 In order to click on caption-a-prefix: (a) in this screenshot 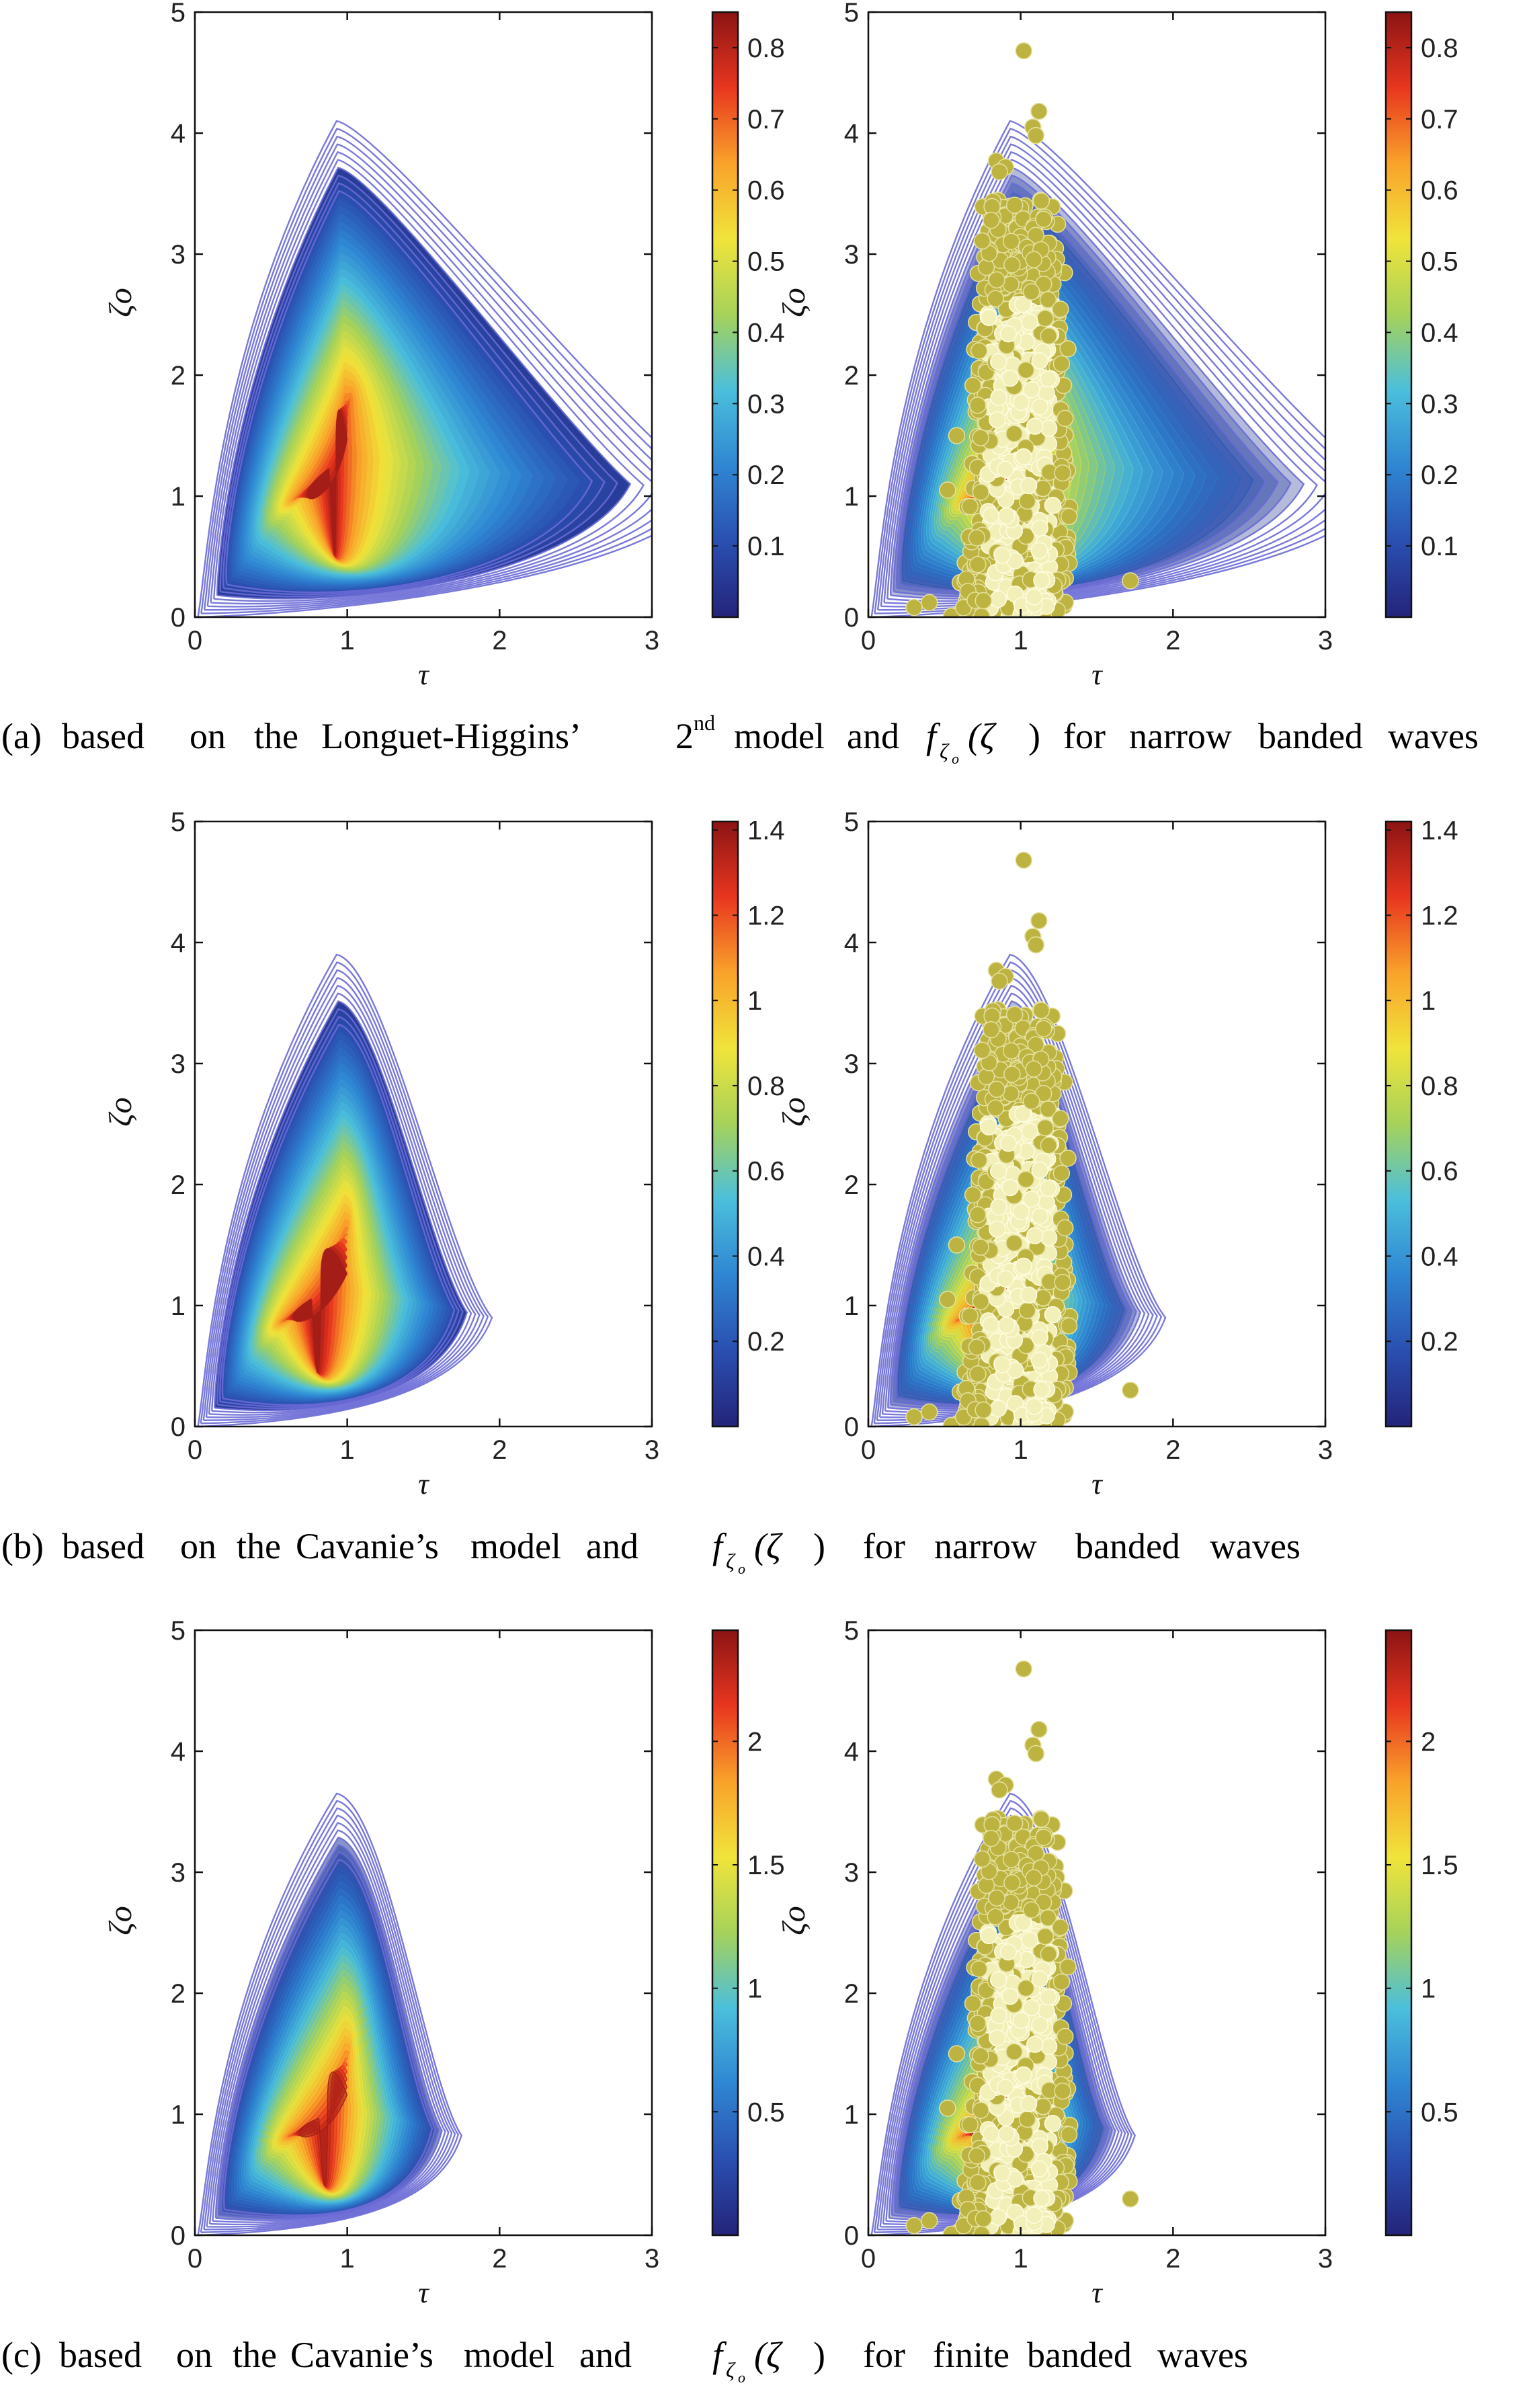, I will do `click(22, 736)`.